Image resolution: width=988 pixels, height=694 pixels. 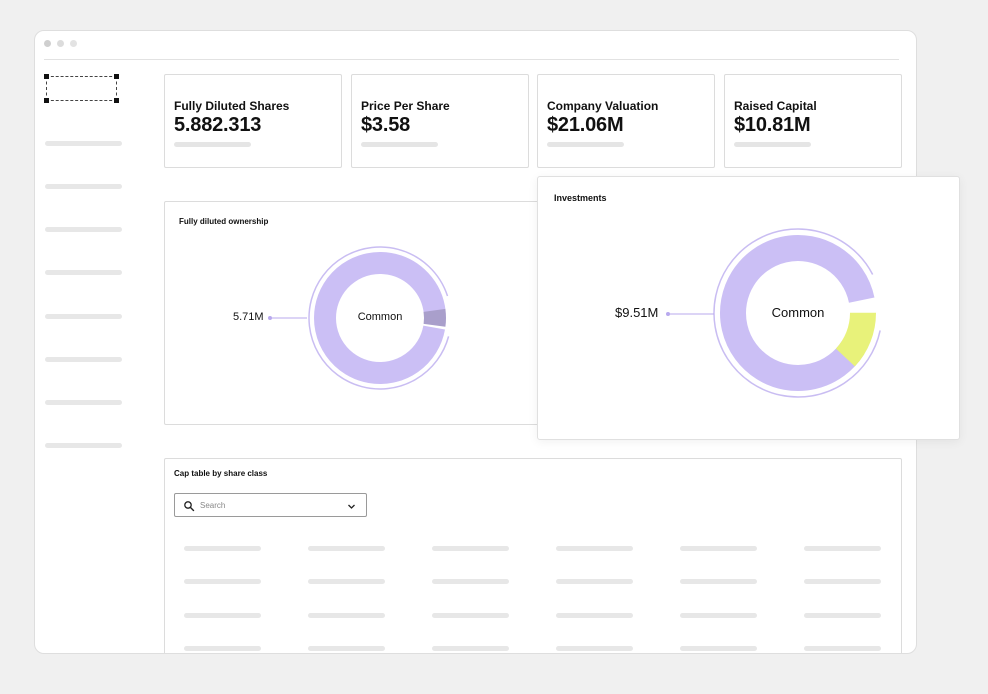 What do you see at coordinates (81, 88) in the screenshot?
I see `selection-box` at bounding box center [81, 88].